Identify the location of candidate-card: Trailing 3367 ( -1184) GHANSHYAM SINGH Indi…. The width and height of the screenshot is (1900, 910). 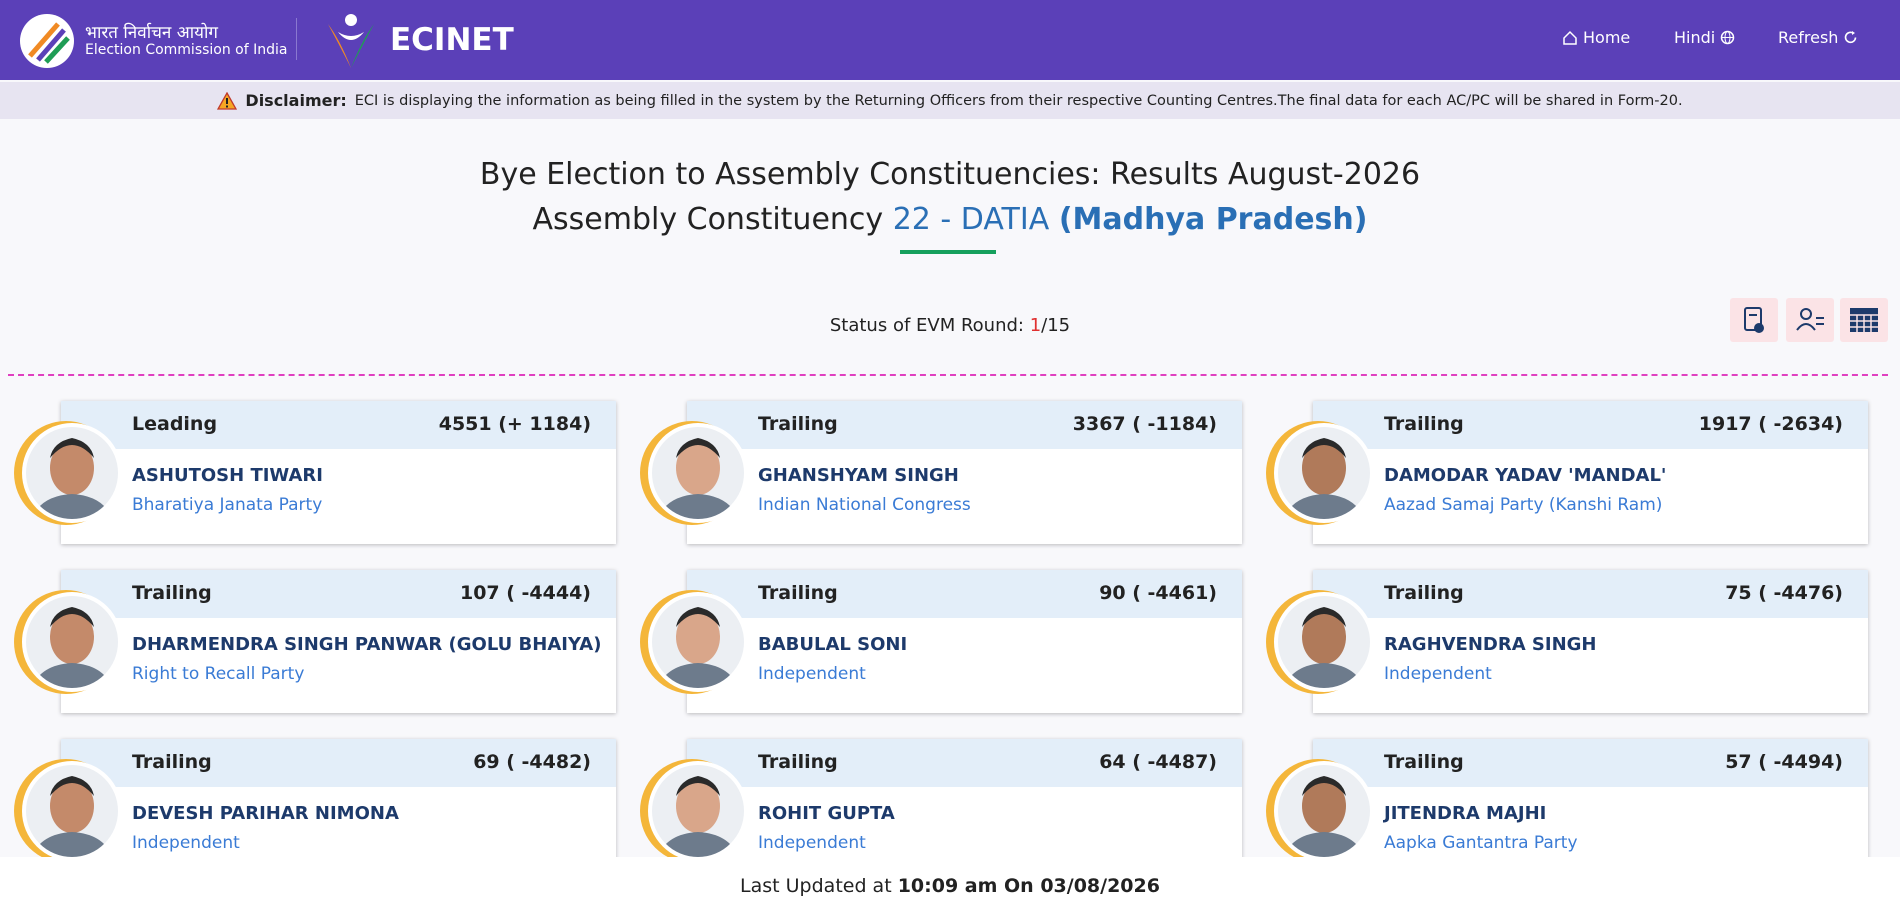
(964, 472).